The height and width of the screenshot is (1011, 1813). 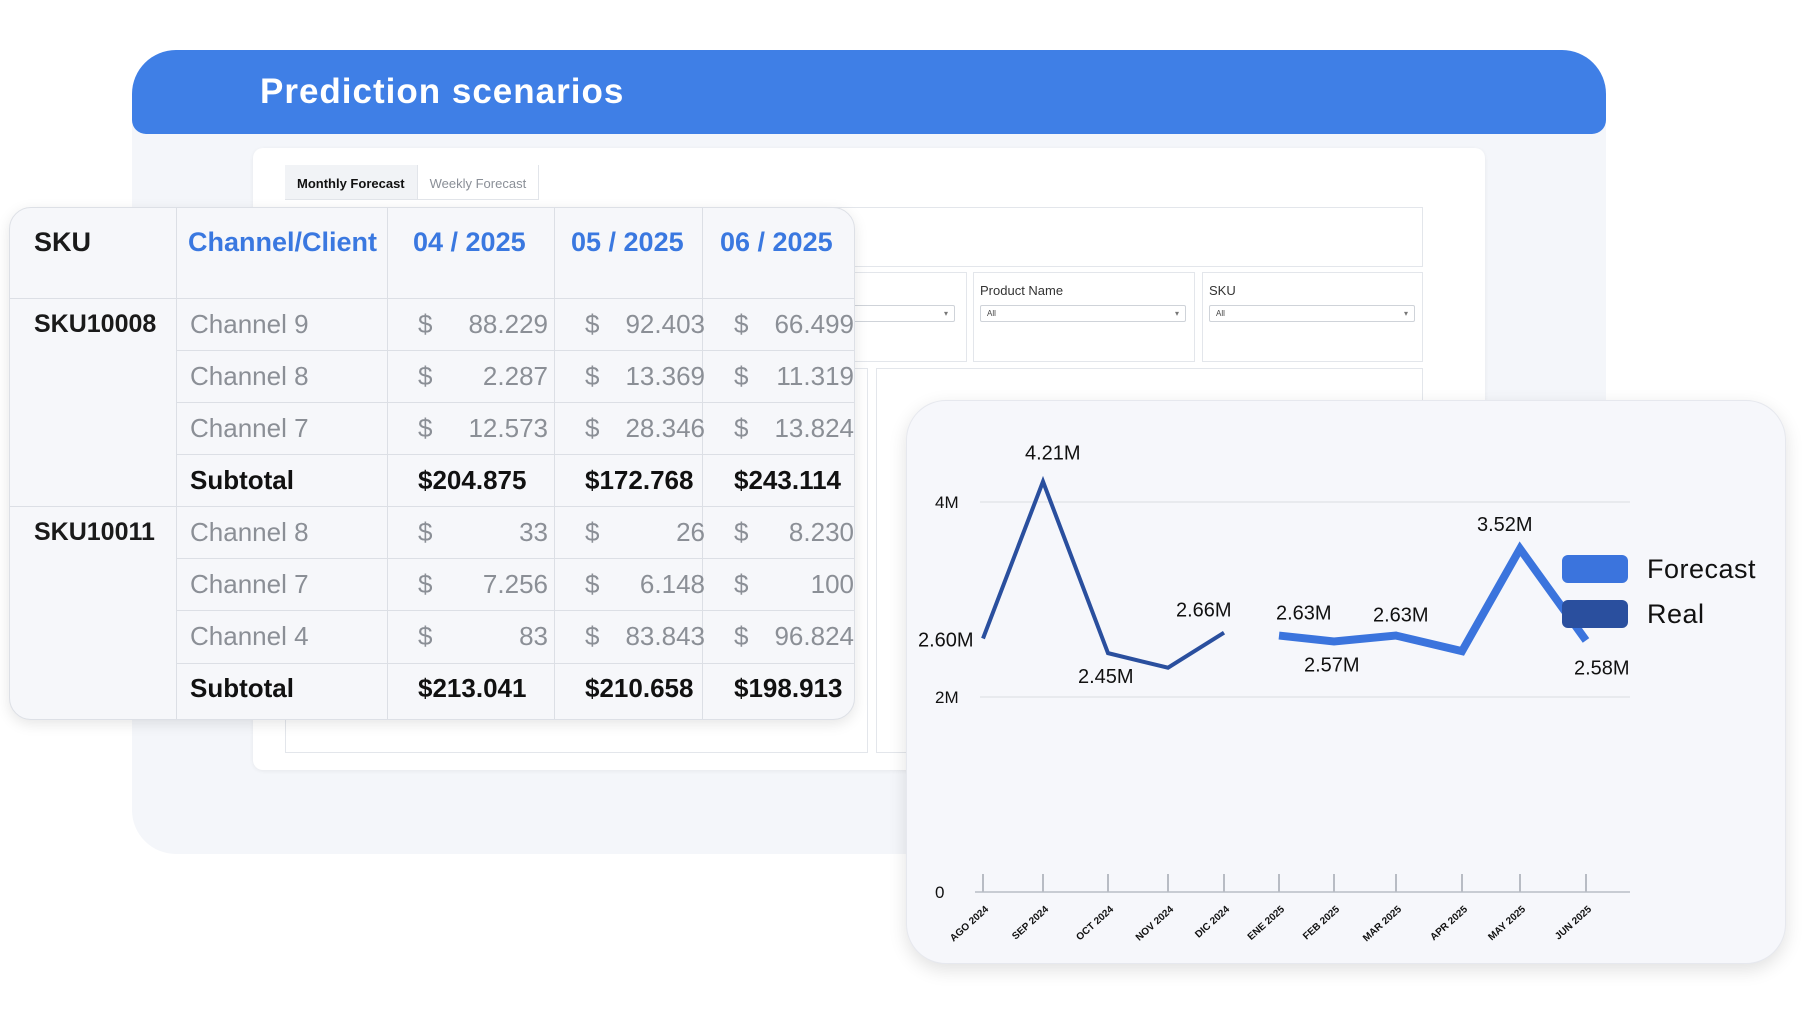 I want to click on value-number: 83, so click(x=533, y=636).